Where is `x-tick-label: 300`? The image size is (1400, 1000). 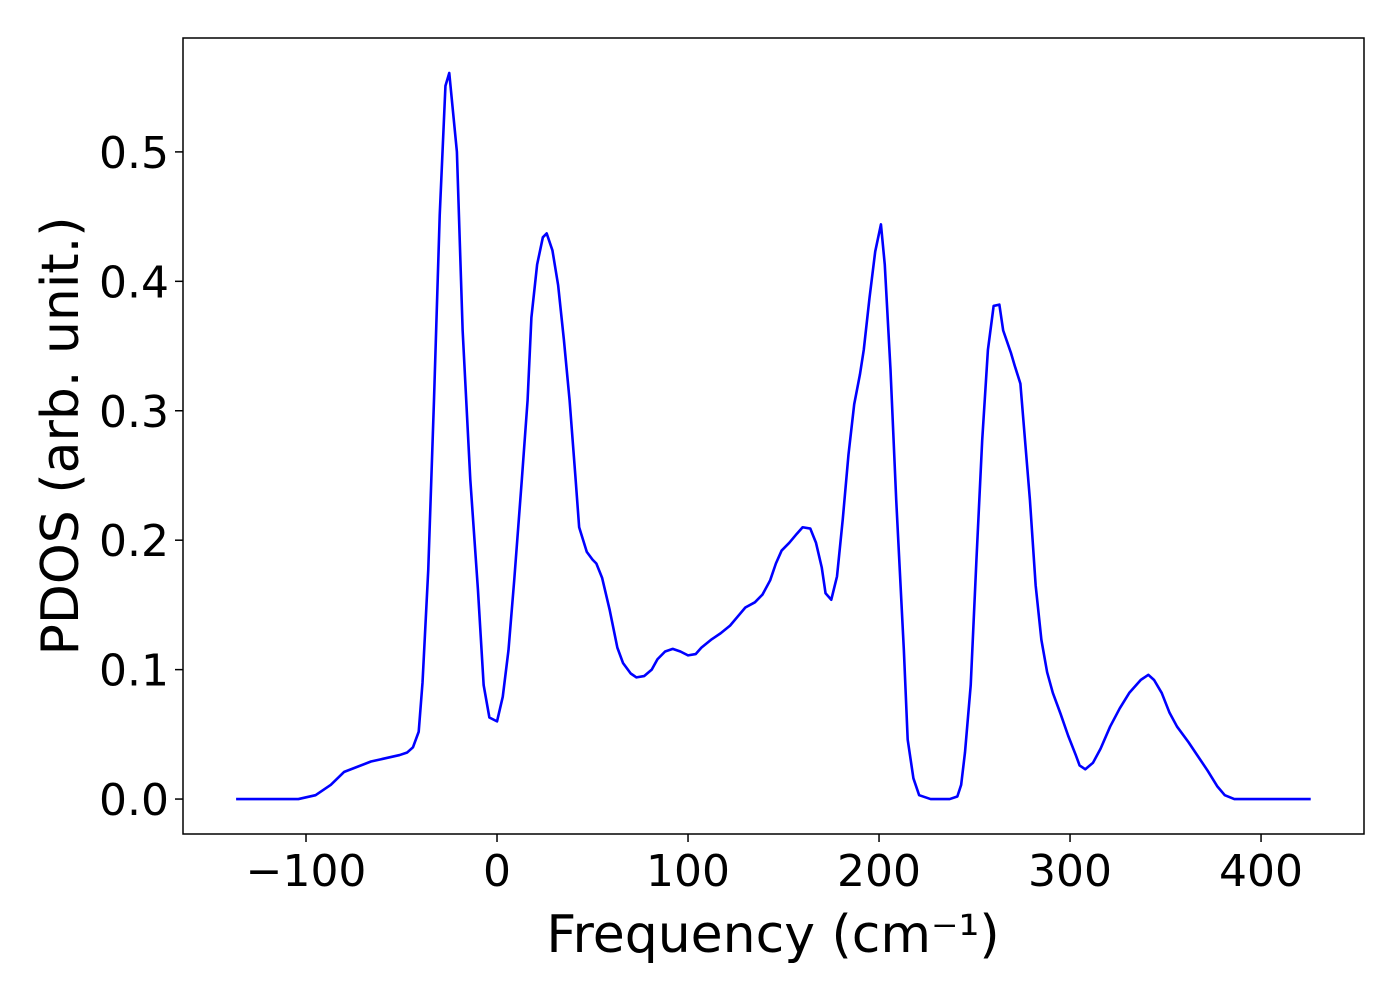
x-tick-label: 300 is located at coordinates (1070, 871).